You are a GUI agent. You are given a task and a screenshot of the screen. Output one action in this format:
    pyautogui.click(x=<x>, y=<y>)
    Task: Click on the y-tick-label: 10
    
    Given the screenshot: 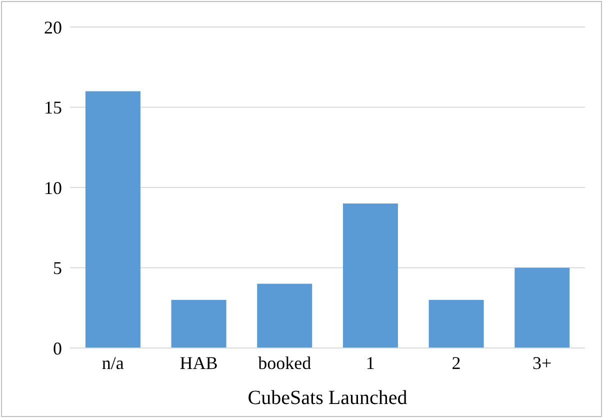 What is the action you would take?
    pyautogui.click(x=53, y=188)
    